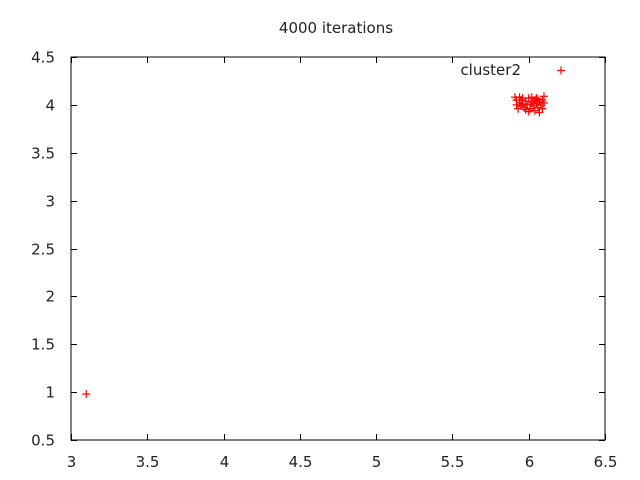  What do you see at coordinates (50, 202) in the screenshot?
I see `y-tick-label: 3` at bounding box center [50, 202].